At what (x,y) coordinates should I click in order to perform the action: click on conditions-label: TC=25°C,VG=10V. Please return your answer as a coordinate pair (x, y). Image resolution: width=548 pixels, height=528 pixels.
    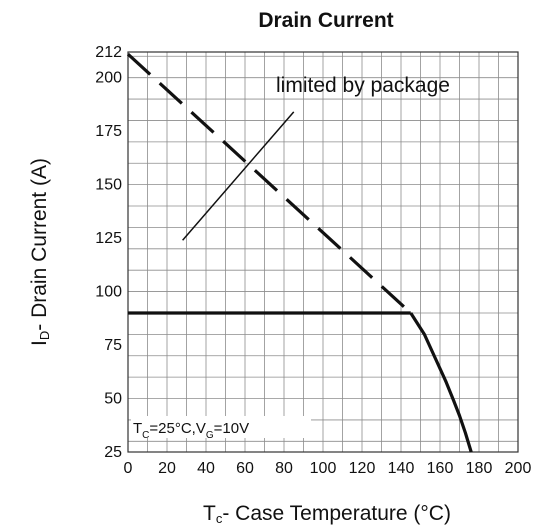
    Looking at the image, I should click on (191, 430).